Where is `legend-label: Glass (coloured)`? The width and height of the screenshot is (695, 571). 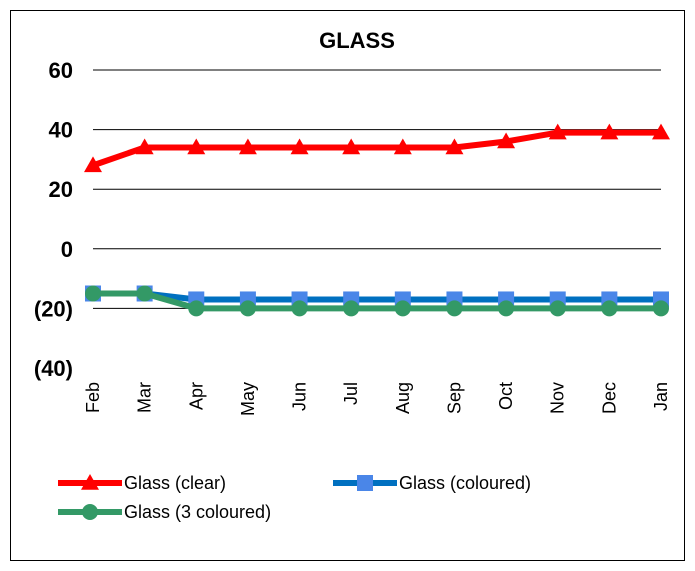
legend-label: Glass (coloured) is located at coordinates (465, 483).